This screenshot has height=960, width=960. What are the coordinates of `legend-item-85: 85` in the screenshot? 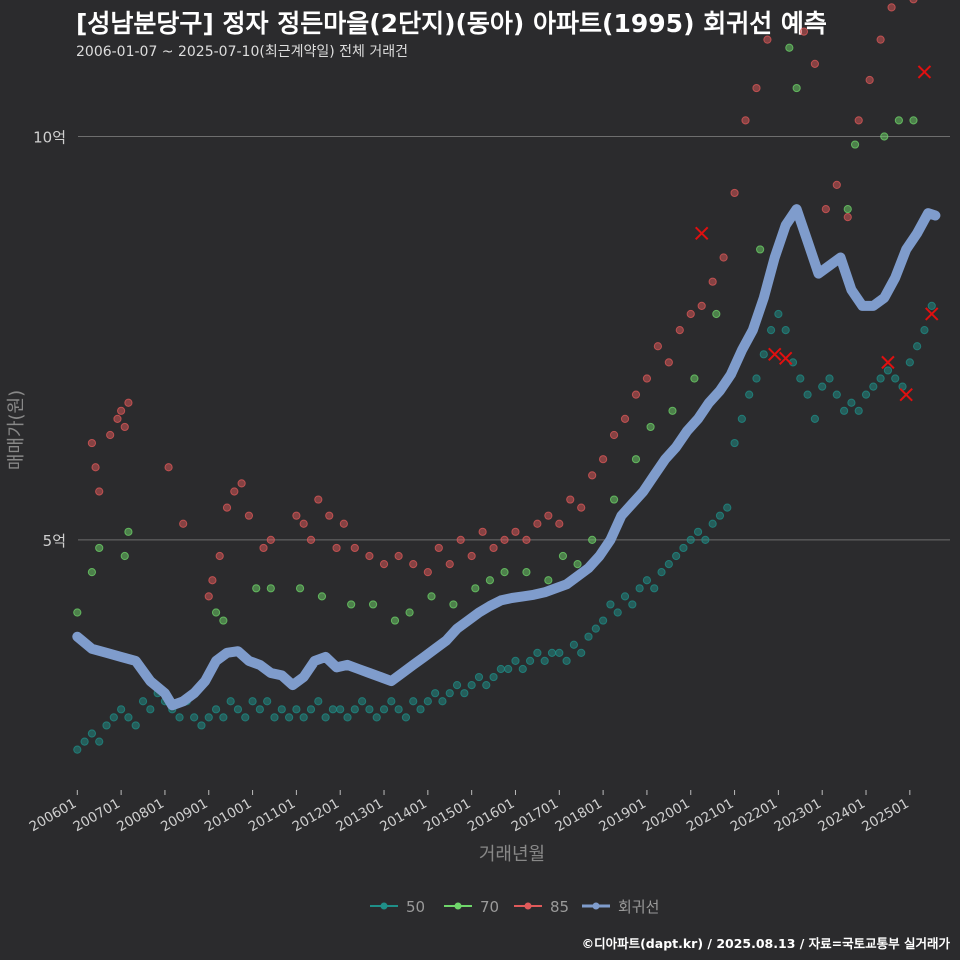 It's located at (541, 907).